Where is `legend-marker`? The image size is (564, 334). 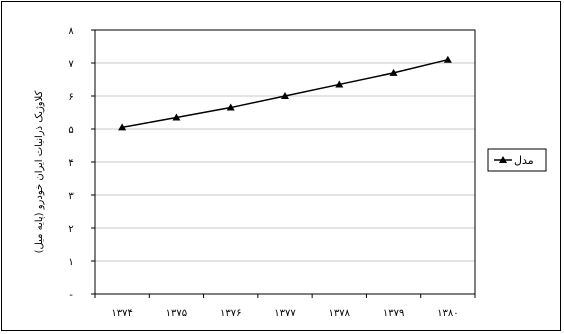
legend-marker is located at coordinates (503, 159).